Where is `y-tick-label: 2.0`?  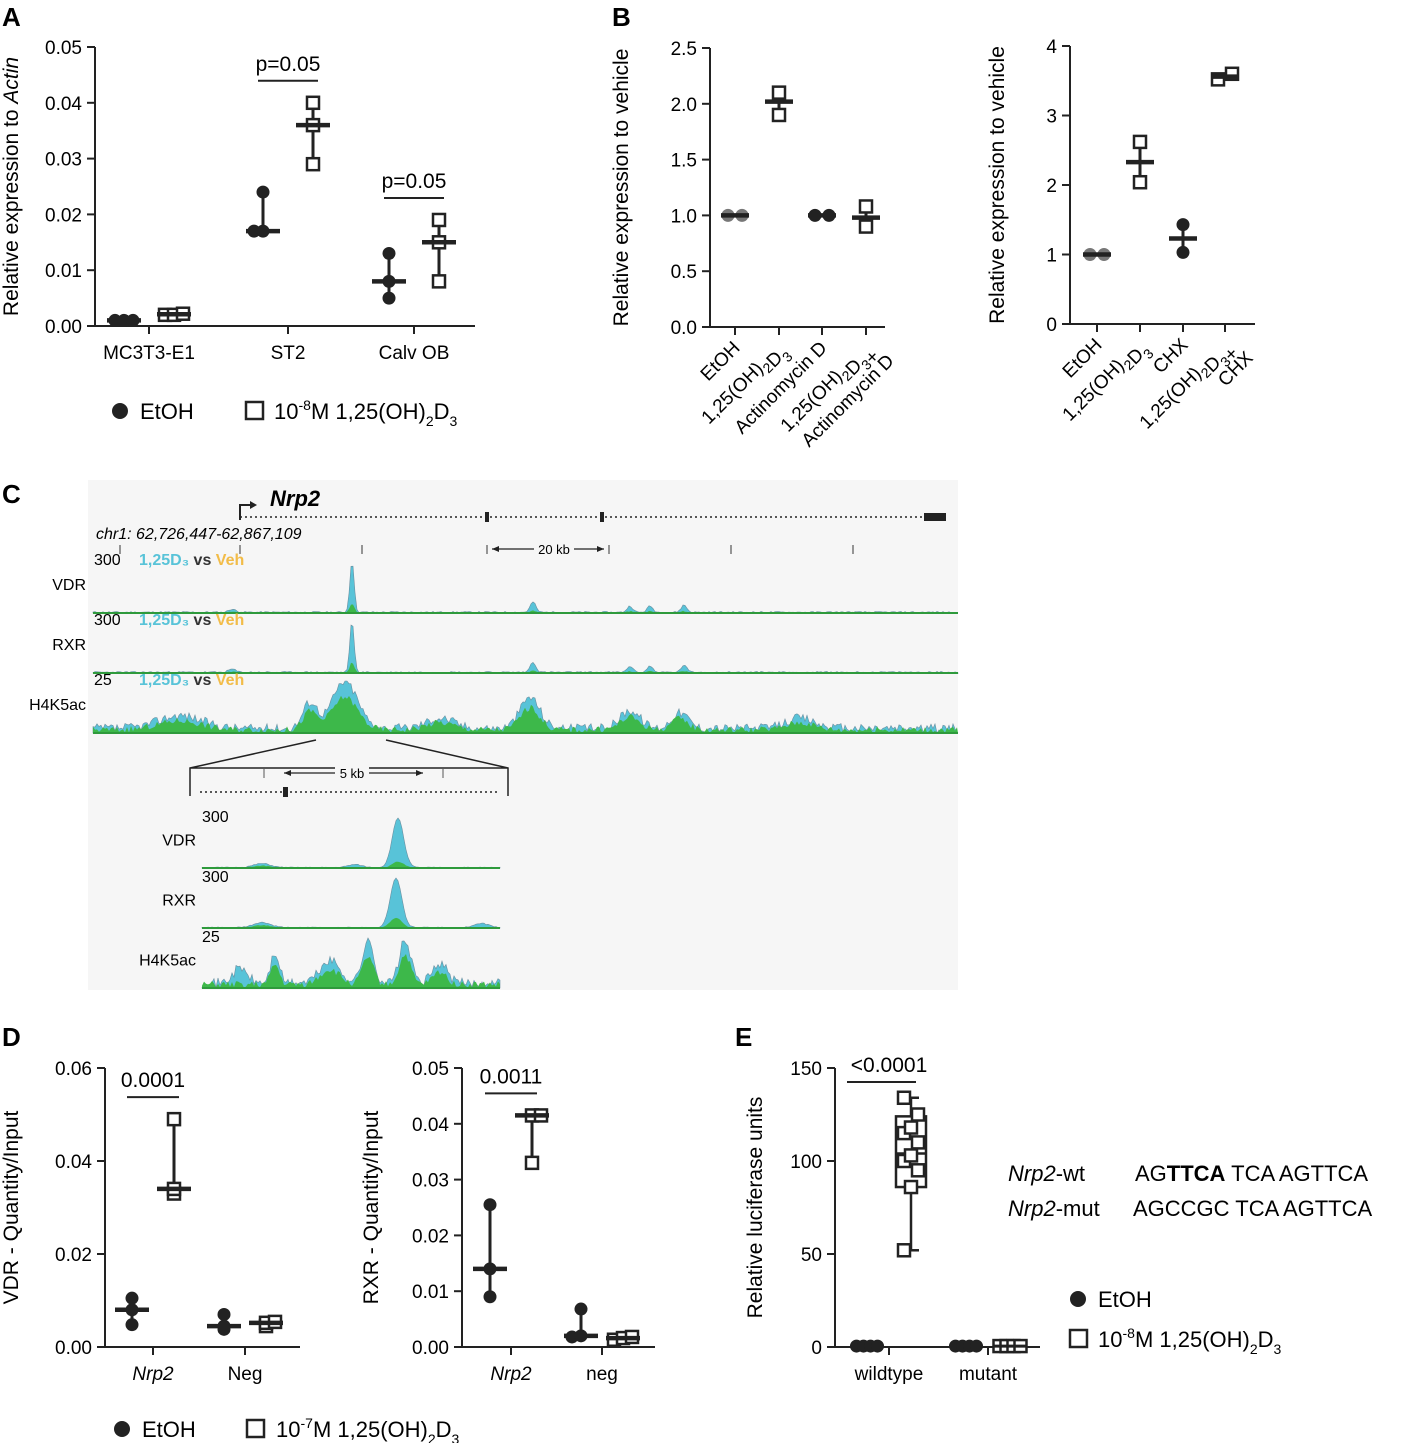 y-tick-label: 2.0 is located at coordinates (684, 105).